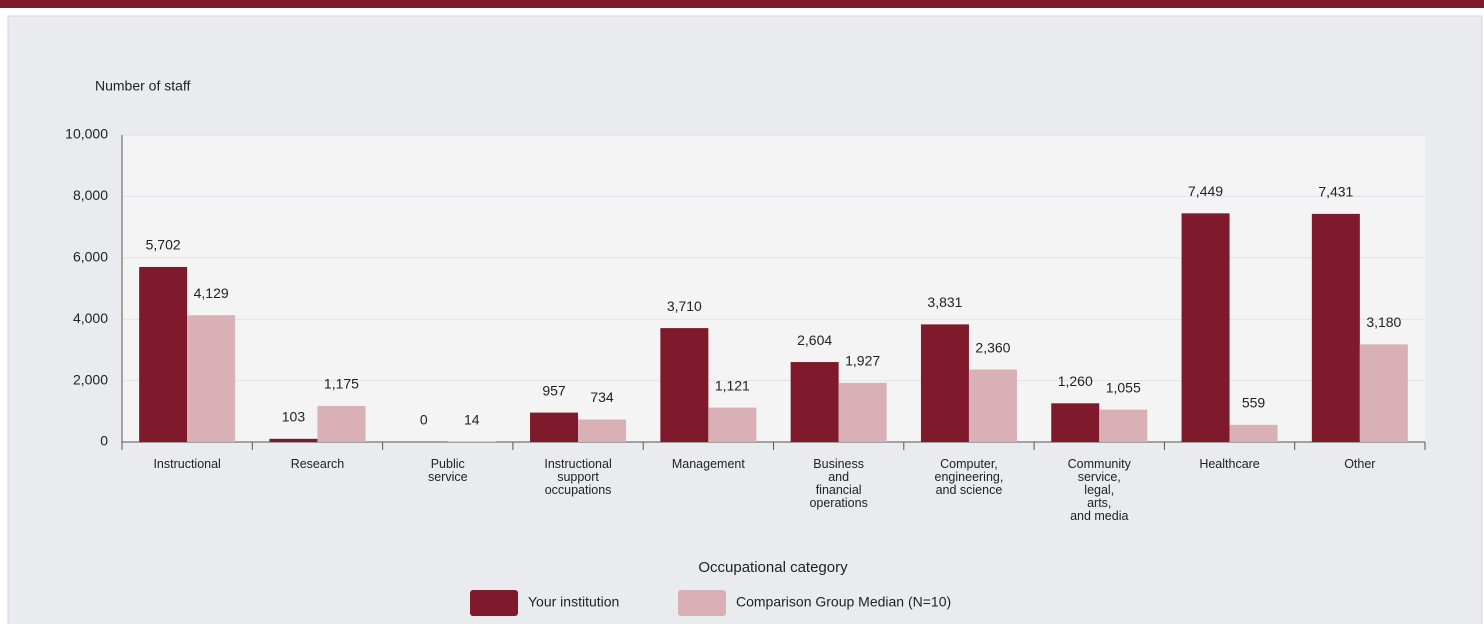 This screenshot has width=1484, height=624. I want to click on x-tick-label-line: and, so click(838, 477).